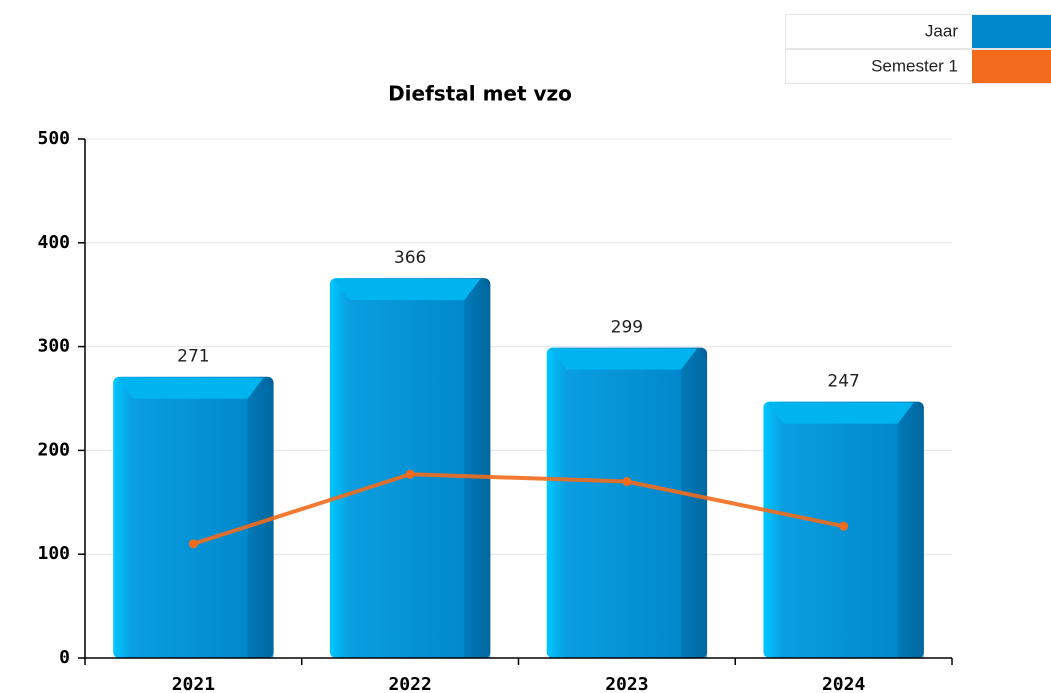 The height and width of the screenshot is (693, 1051). What do you see at coordinates (627, 328) in the screenshot?
I see `value-label: 299` at bounding box center [627, 328].